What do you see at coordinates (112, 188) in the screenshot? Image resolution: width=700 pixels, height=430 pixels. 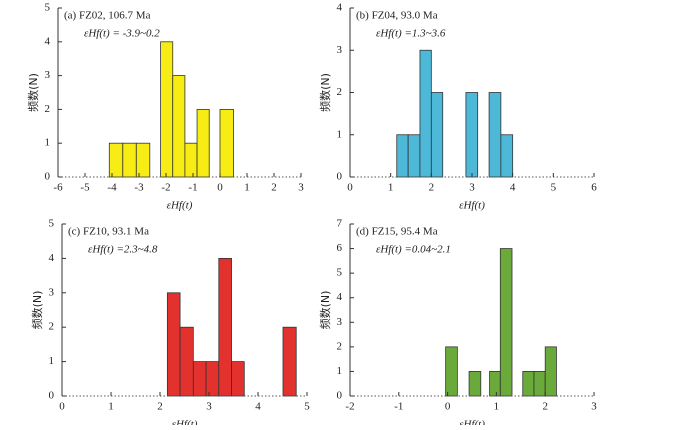 I see `x-tick-label: -4` at bounding box center [112, 188].